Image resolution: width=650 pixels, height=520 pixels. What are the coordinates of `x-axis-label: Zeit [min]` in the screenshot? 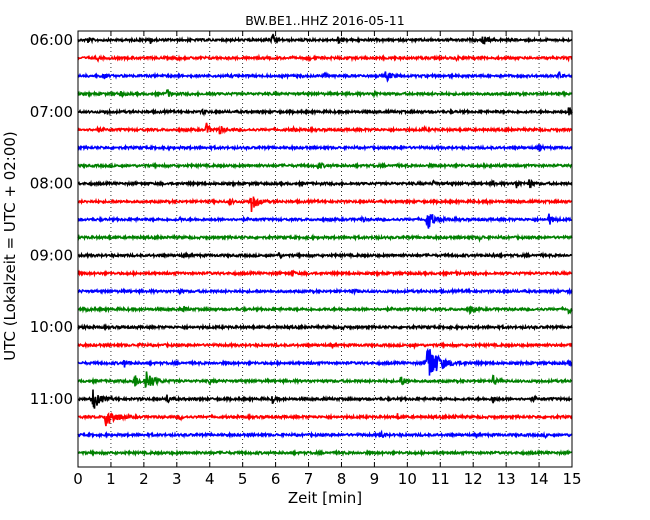 It's located at (325, 498).